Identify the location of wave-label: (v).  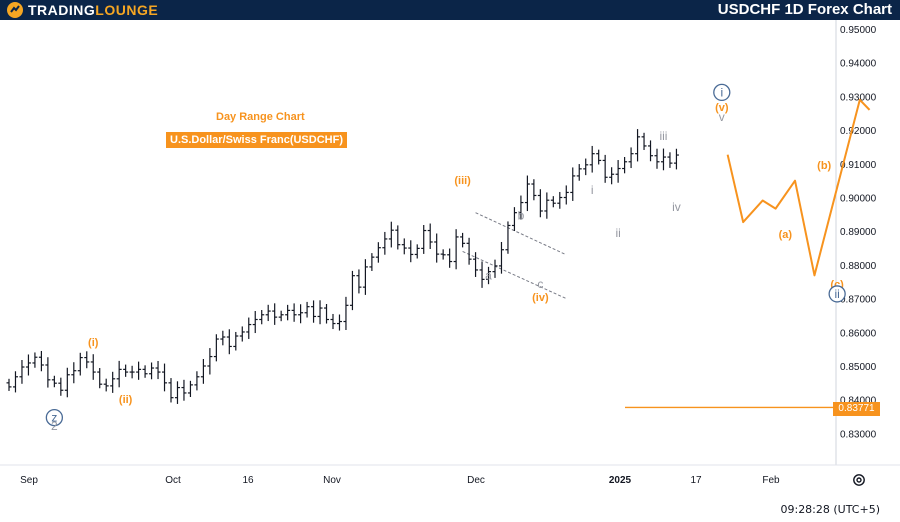
(722, 108).